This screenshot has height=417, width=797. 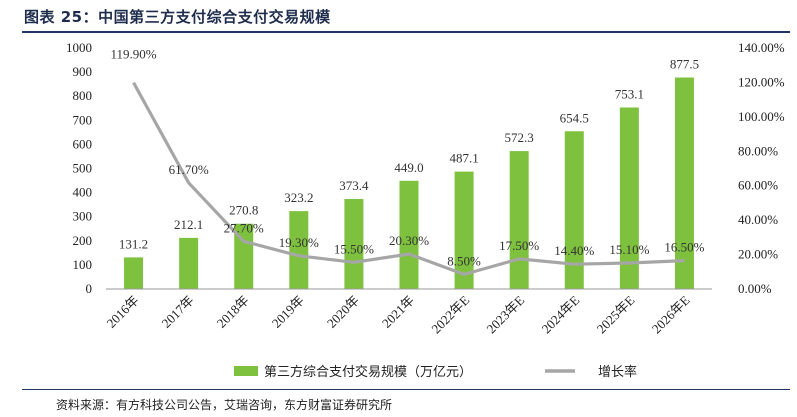 I want to click on growth-value-label: 8.50%, so click(x=464, y=260).